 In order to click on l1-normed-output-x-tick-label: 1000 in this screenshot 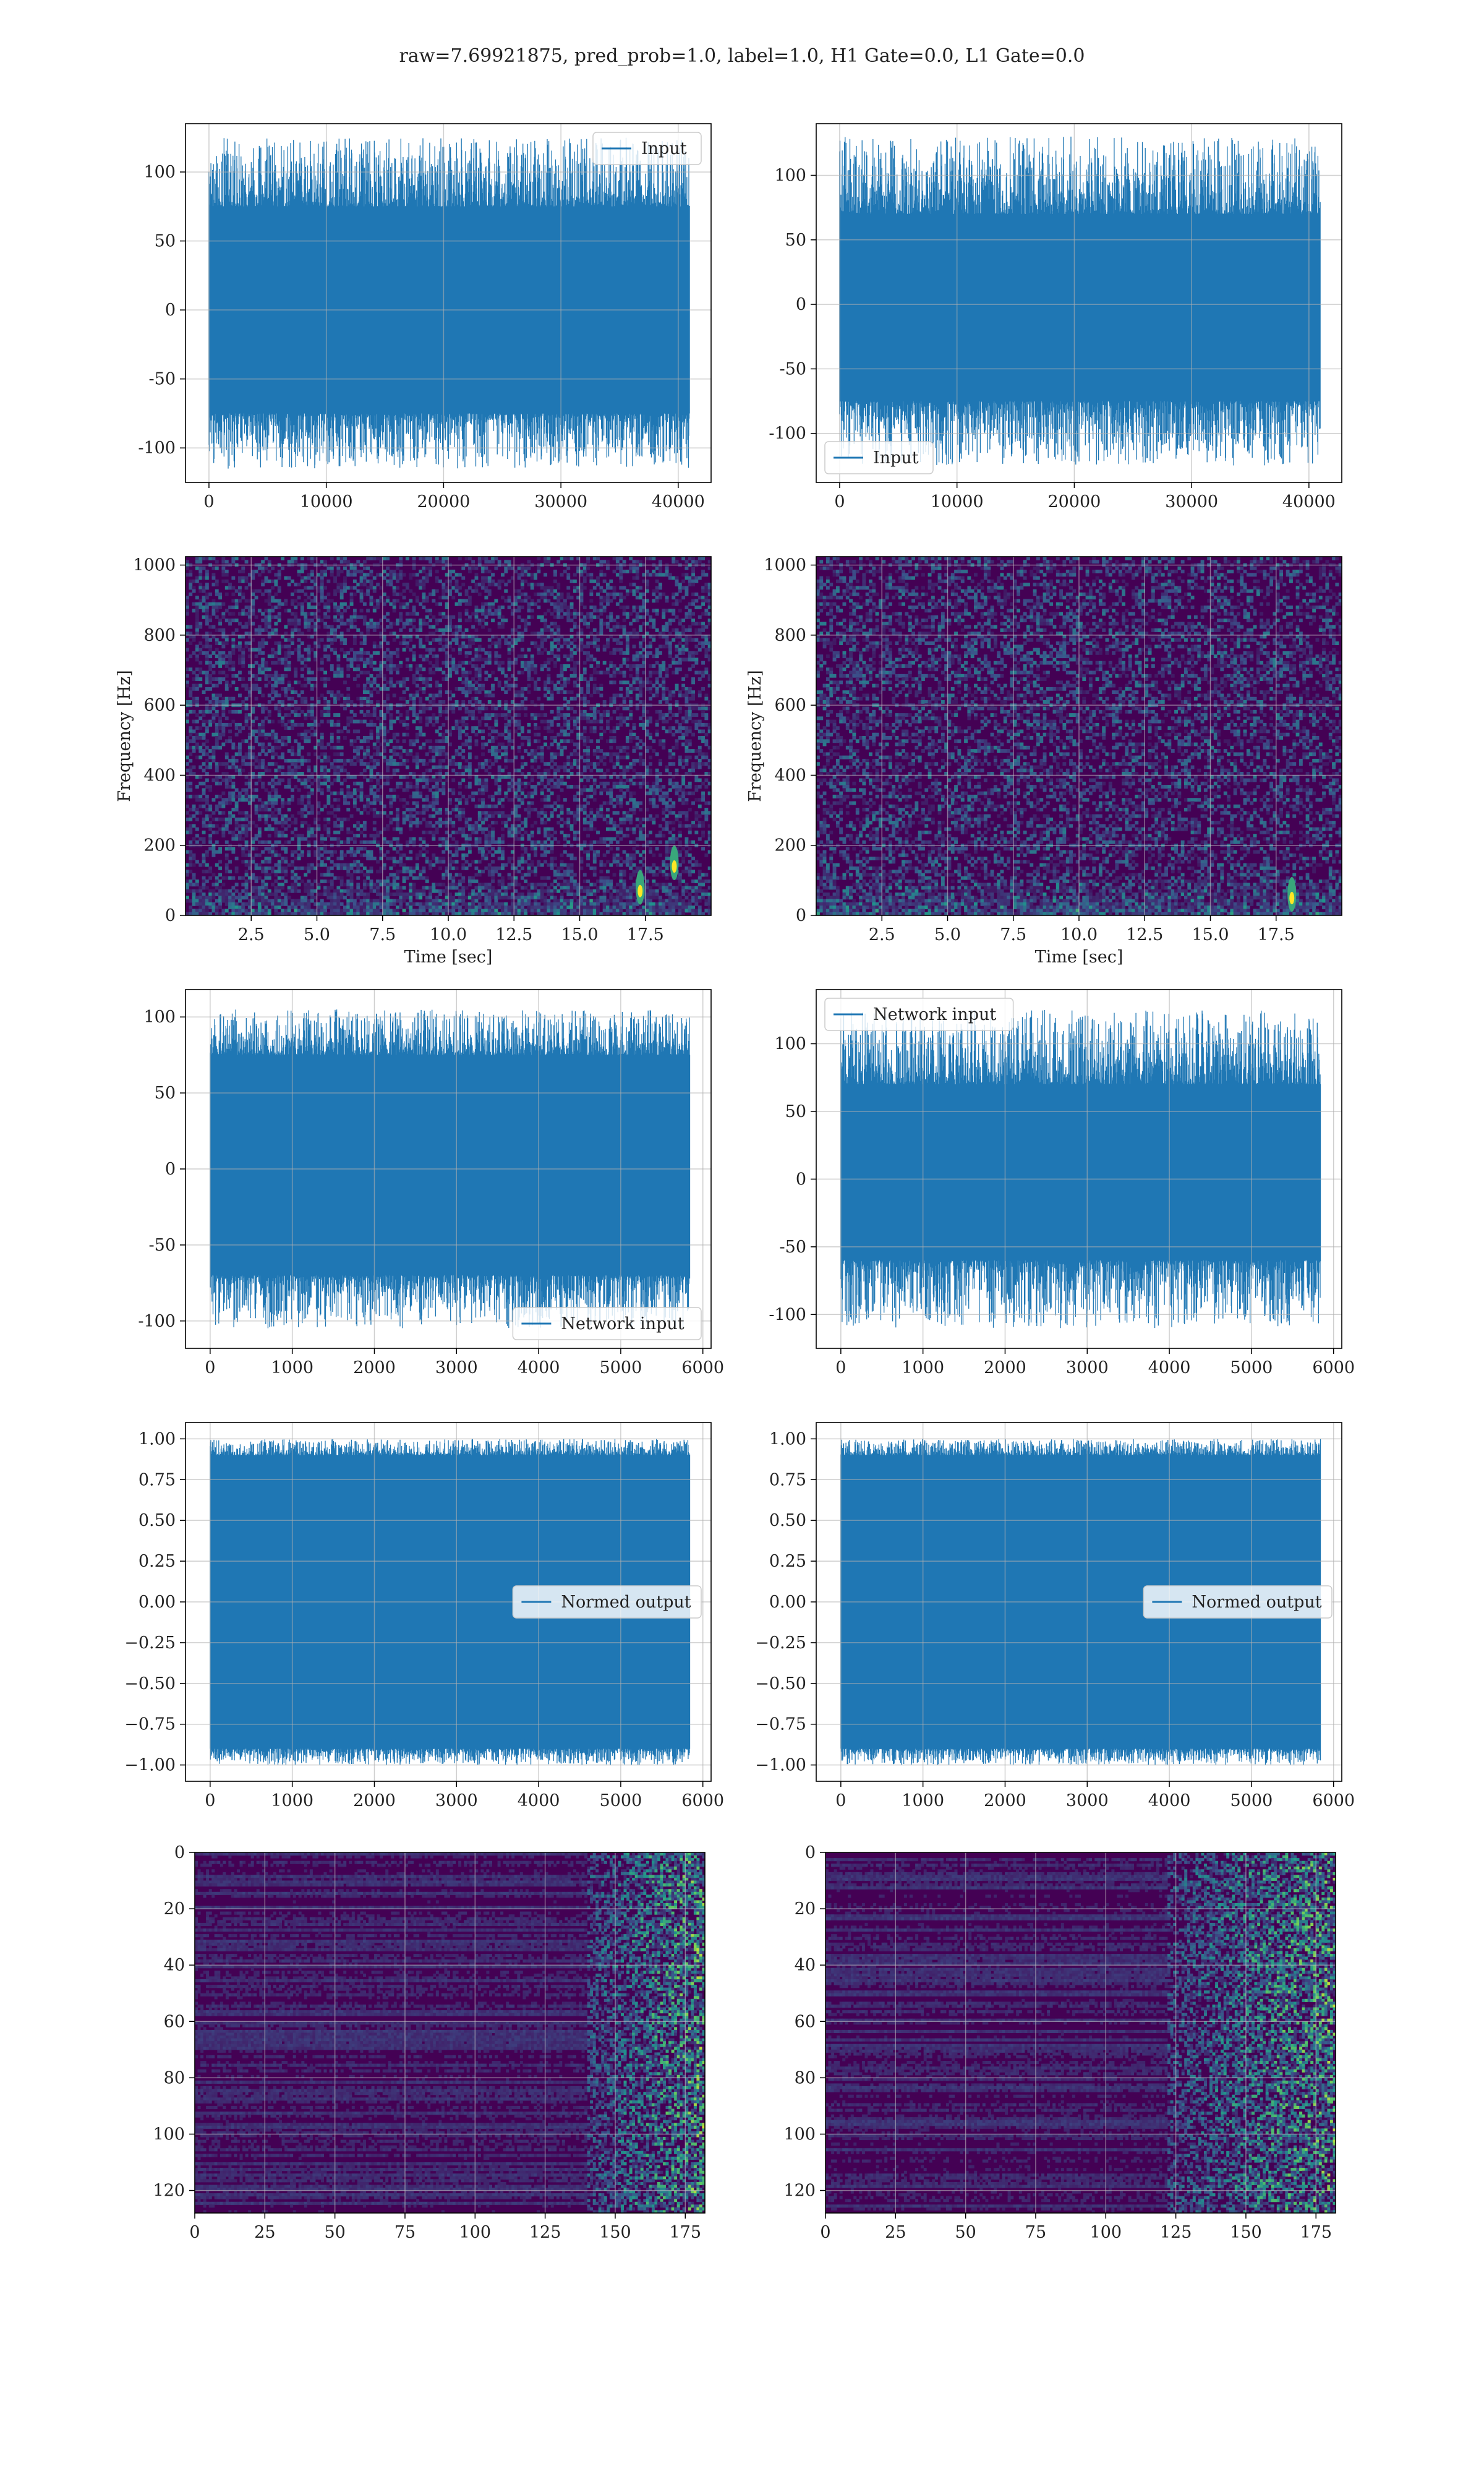, I will do `click(923, 1800)`.